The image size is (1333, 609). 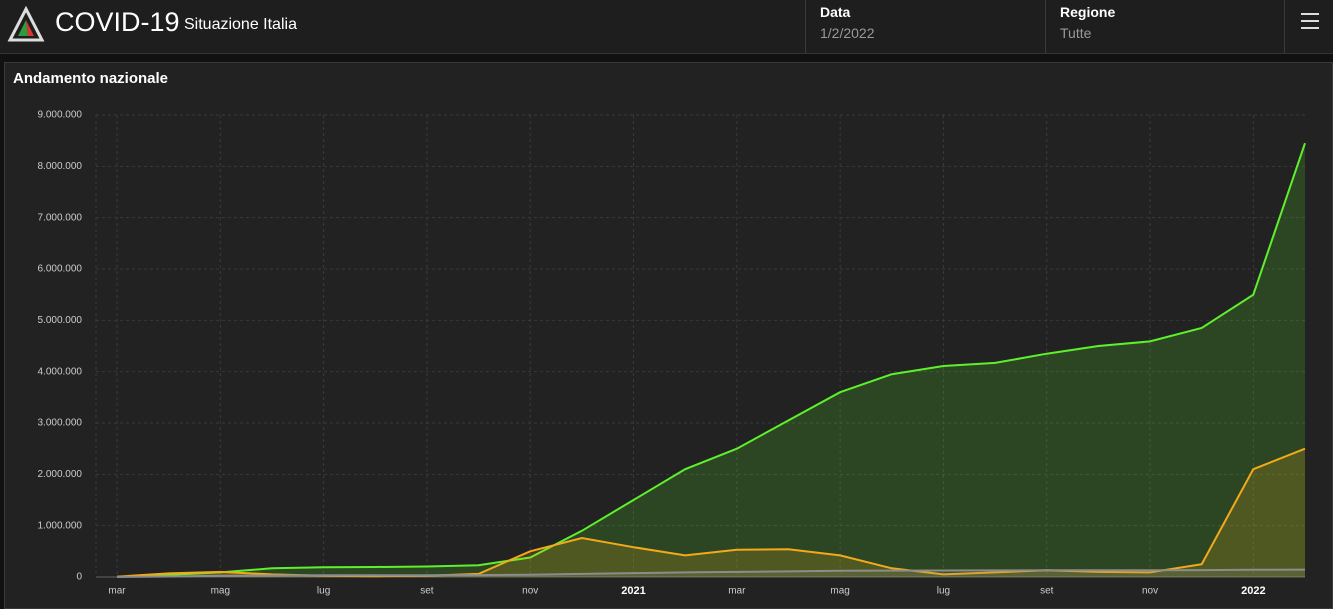 What do you see at coordinates (117, 22) in the screenshot?
I see `app-title: COVID-19` at bounding box center [117, 22].